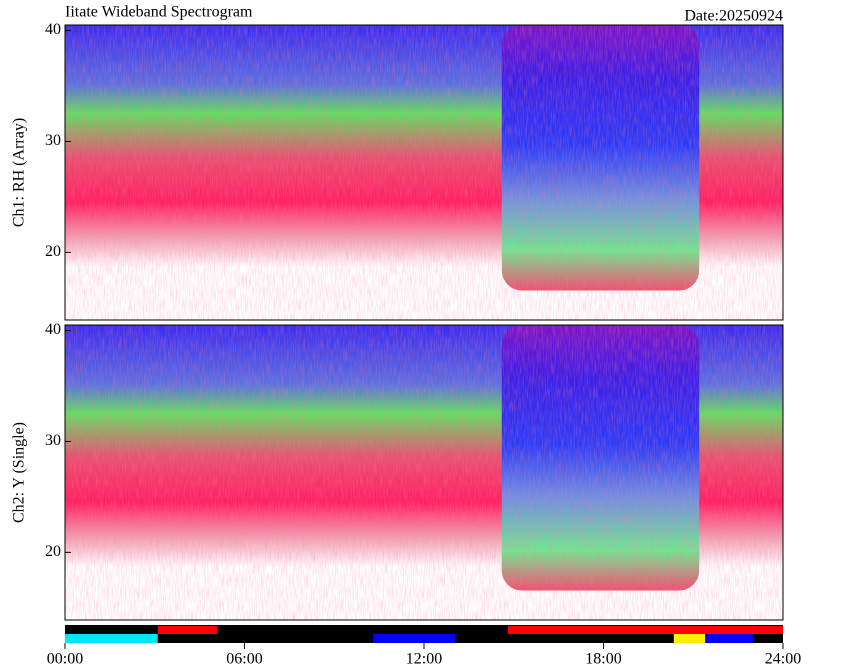 This screenshot has height=668, width=848. I want to click on x-tick-label: 18:00, so click(603, 659).